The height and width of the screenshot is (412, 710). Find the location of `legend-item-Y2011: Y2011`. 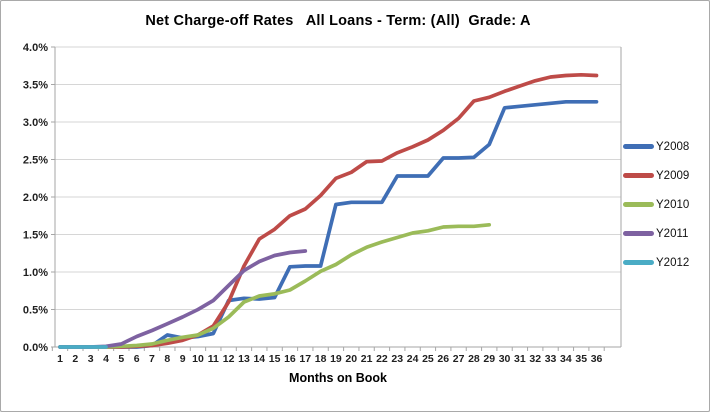

legend-item-Y2011: Y2011 is located at coordinates (656, 233).